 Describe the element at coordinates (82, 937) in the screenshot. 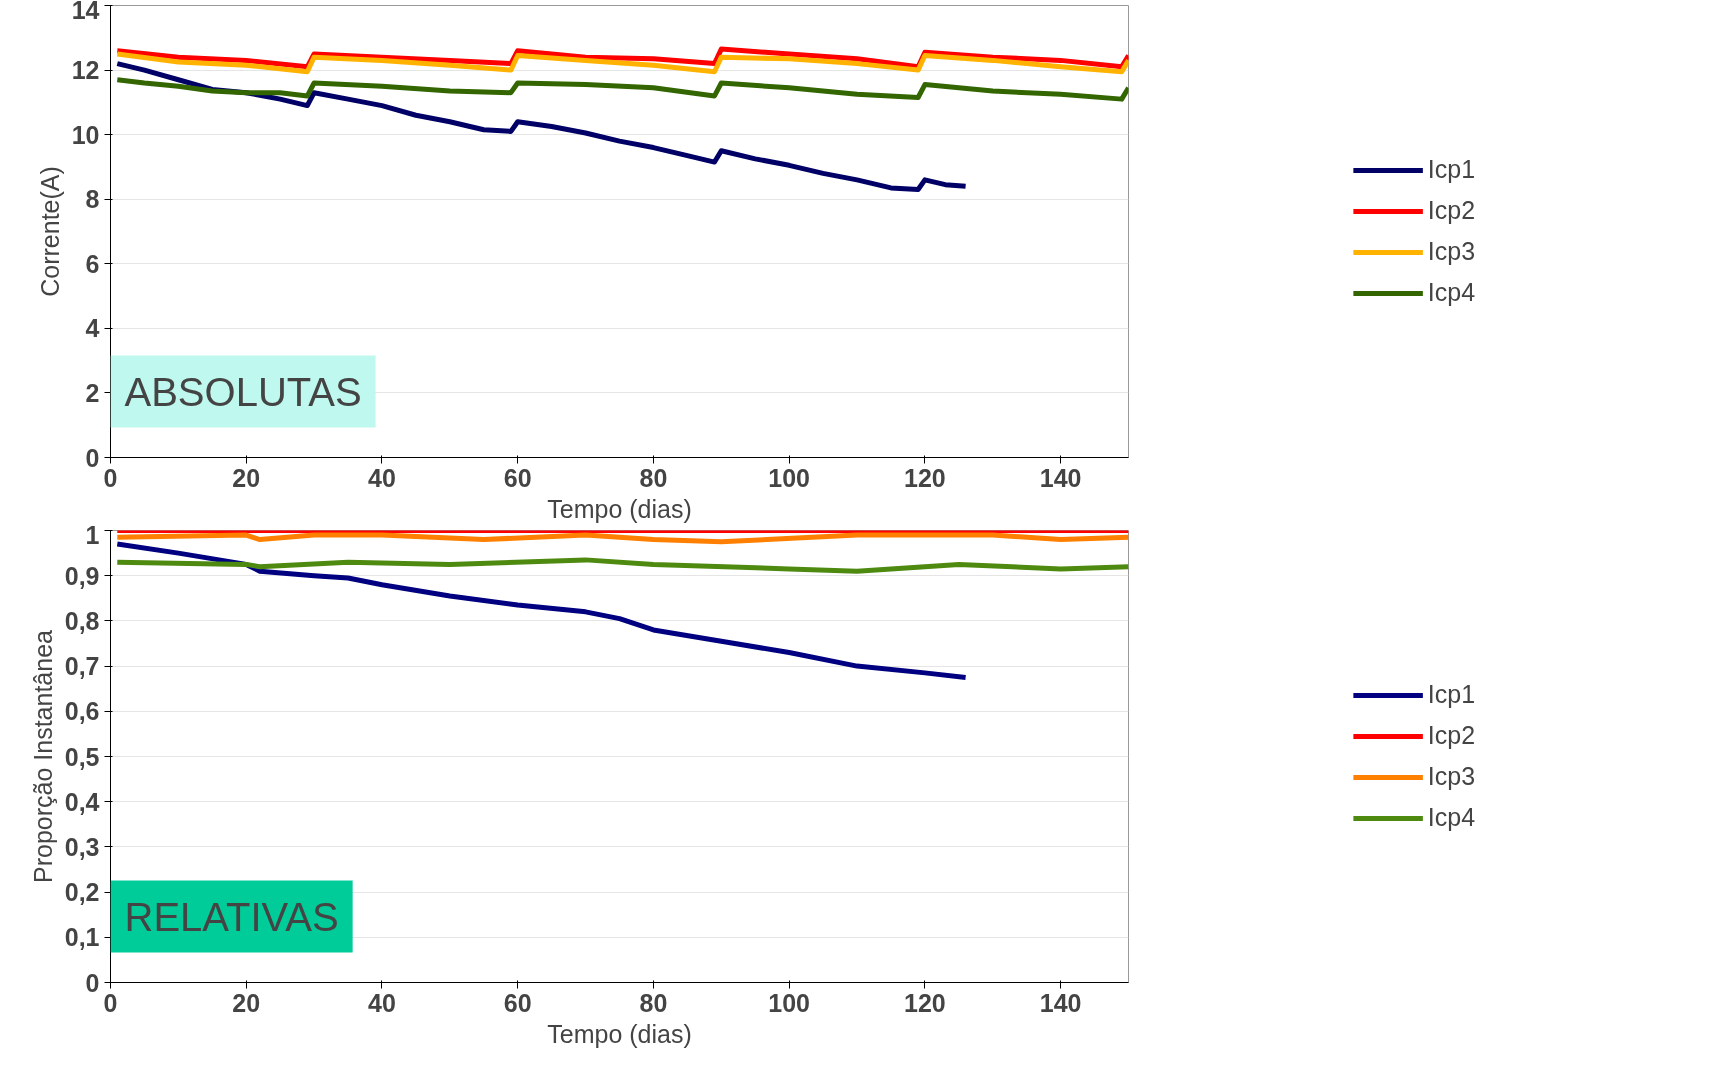

I see `y-tick-label: 0,1` at that location.